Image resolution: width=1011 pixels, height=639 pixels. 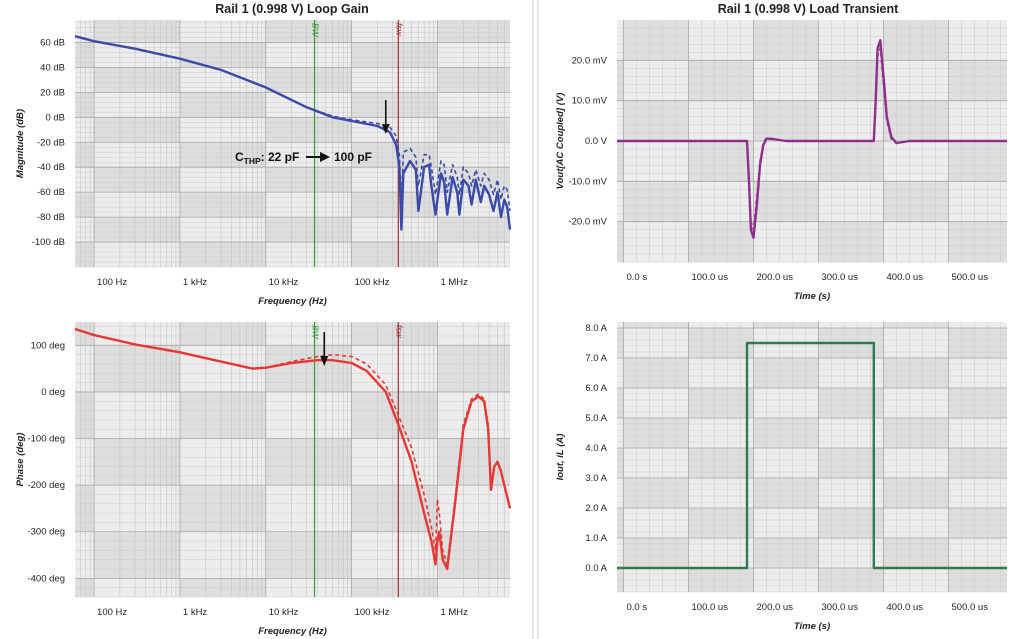 I want to click on phase-y-tick-label: -200 deg, so click(x=46, y=485).